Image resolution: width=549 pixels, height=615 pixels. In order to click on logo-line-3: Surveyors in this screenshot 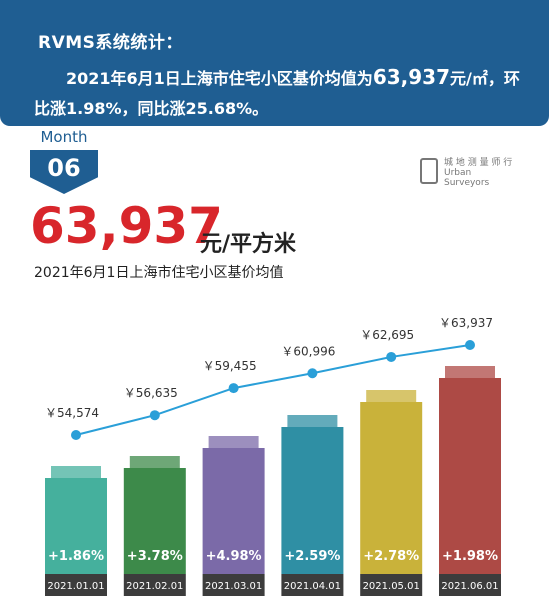, I will do `click(467, 183)`.